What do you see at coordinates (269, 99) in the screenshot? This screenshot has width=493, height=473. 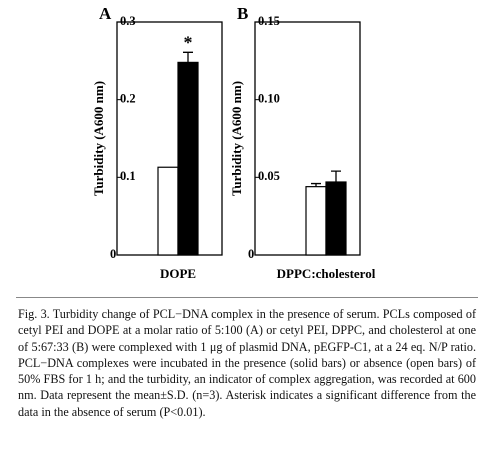 I see `y-tick-label: 0.10` at bounding box center [269, 99].